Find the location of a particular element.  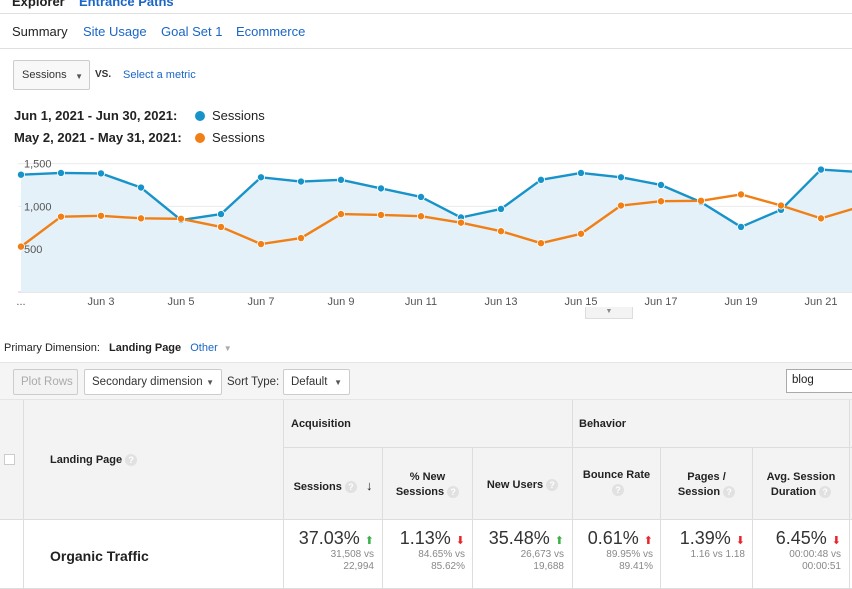

plot-rows-button: Plot Rows is located at coordinates (45, 382).